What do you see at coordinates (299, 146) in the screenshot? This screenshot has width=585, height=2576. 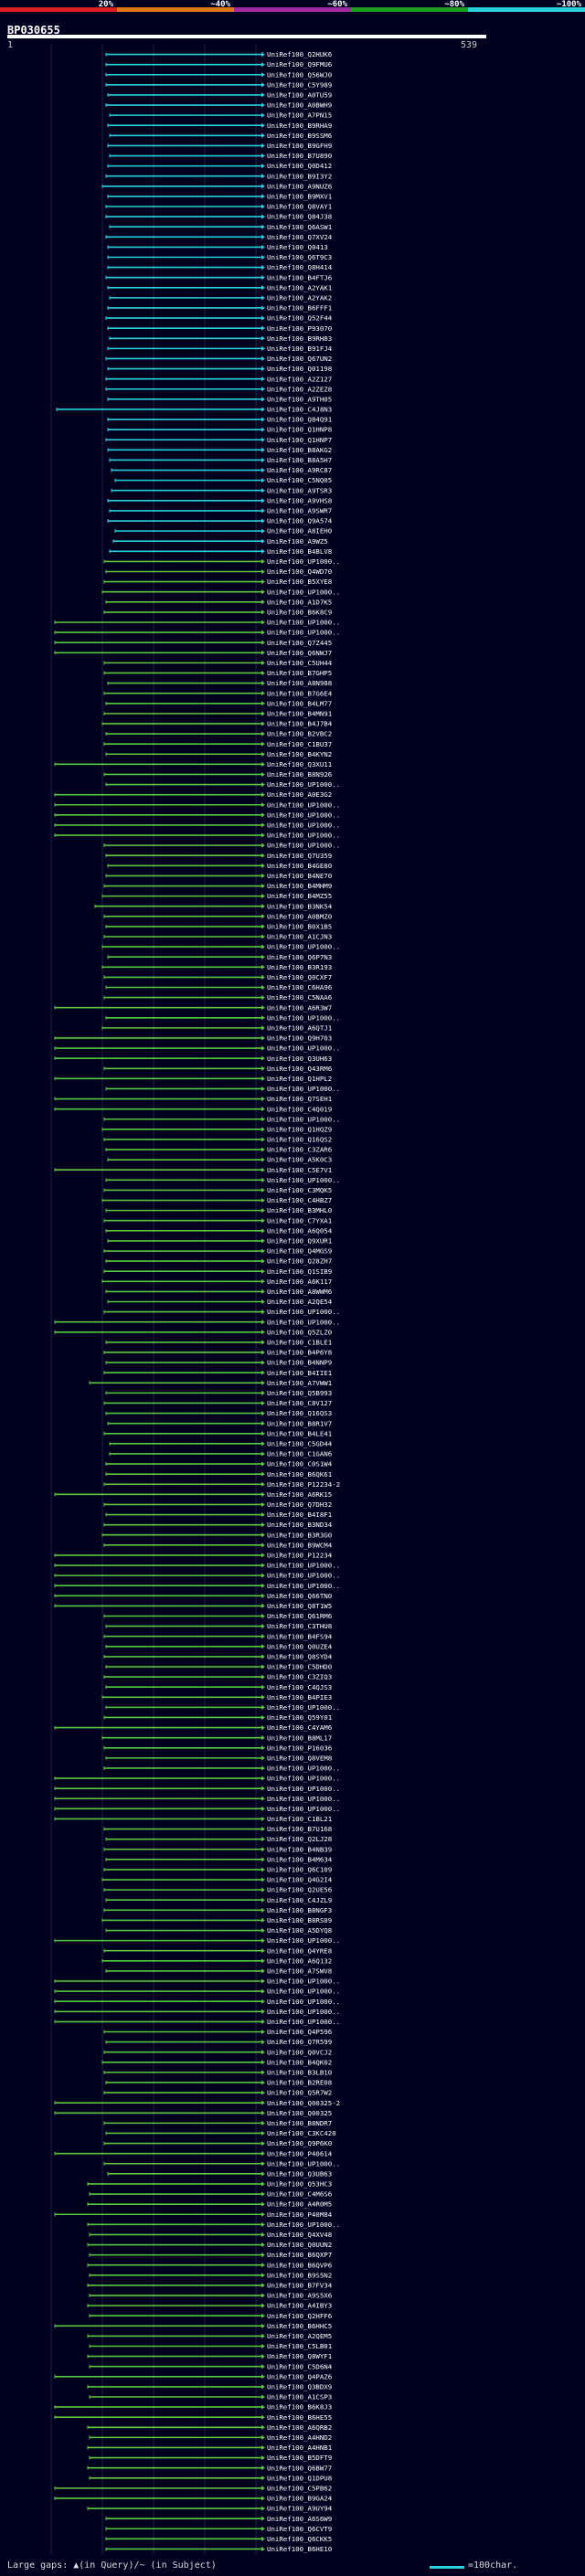 I see `hit-label: UniRef100_B9GFH9` at bounding box center [299, 146].